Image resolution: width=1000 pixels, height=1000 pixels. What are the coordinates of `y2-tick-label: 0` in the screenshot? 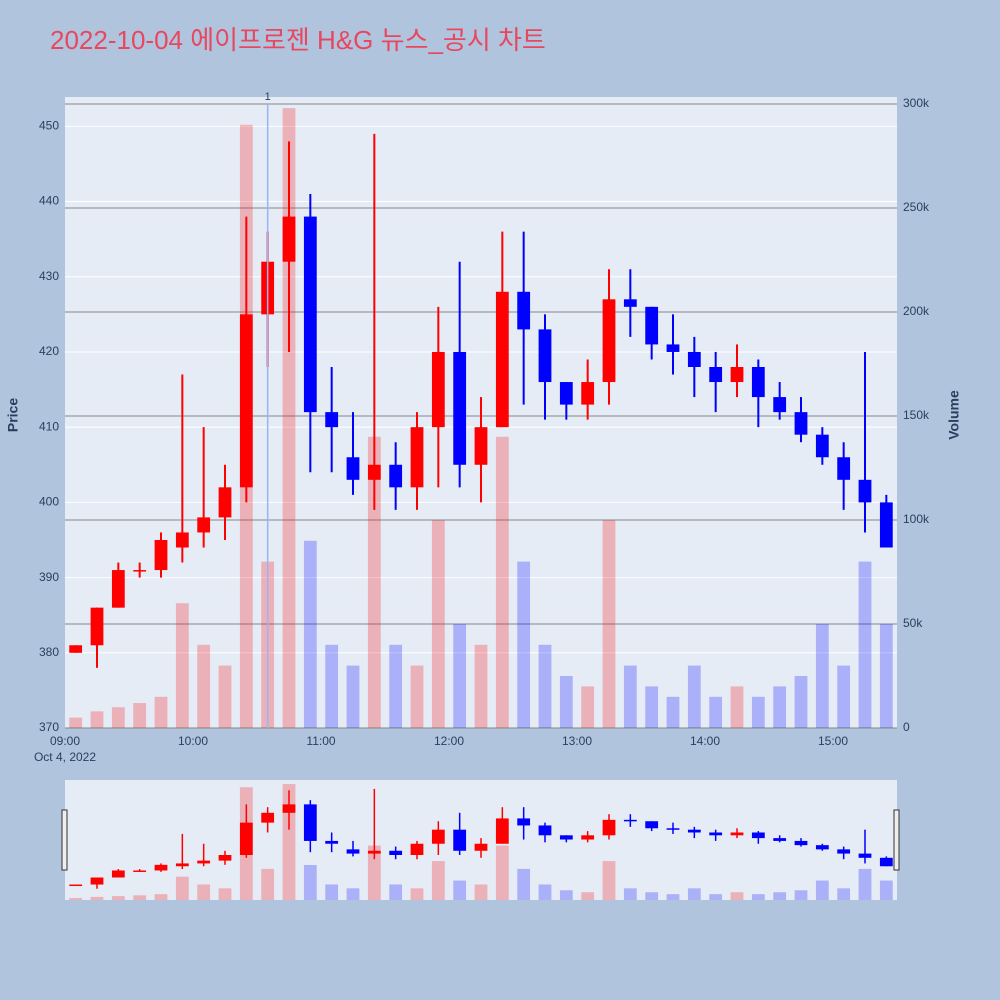 It's located at (906, 727).